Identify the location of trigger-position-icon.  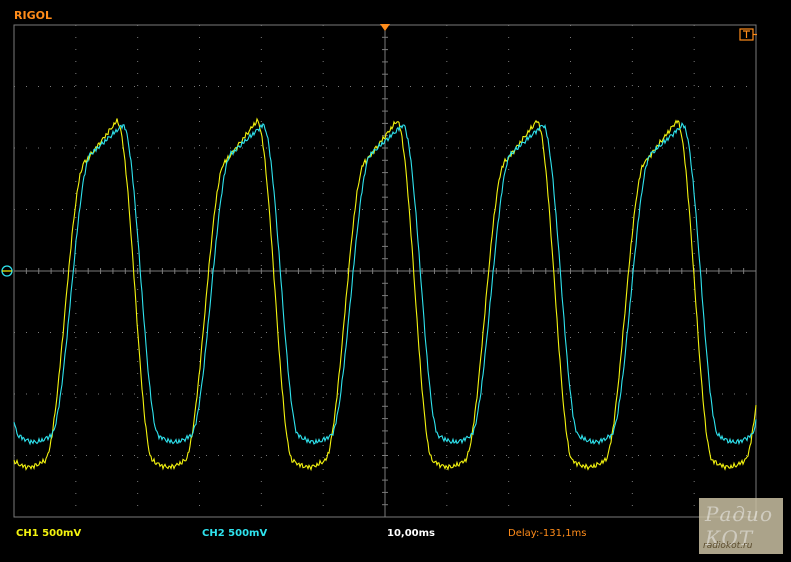
(385, 27).